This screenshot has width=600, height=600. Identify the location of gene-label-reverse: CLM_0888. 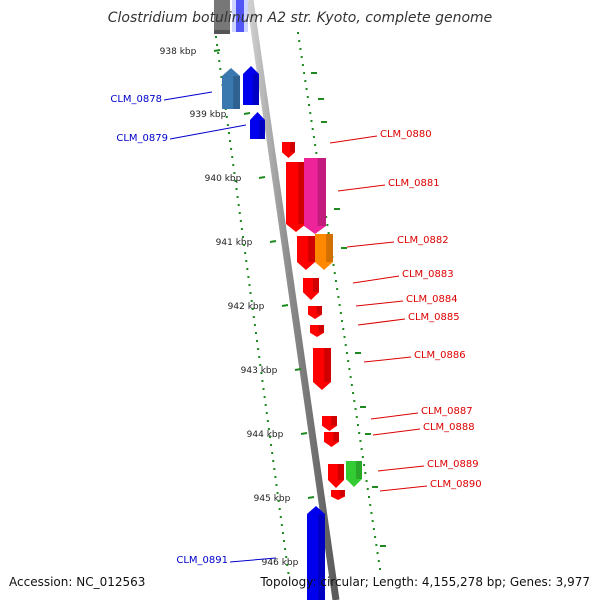
(423, 429).